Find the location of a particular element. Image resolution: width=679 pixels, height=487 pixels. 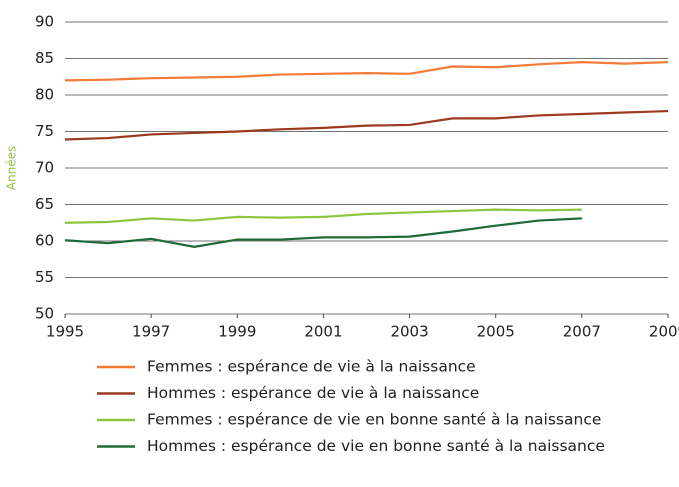

y-tick-label: 60 is located at coordinates (44, 241).